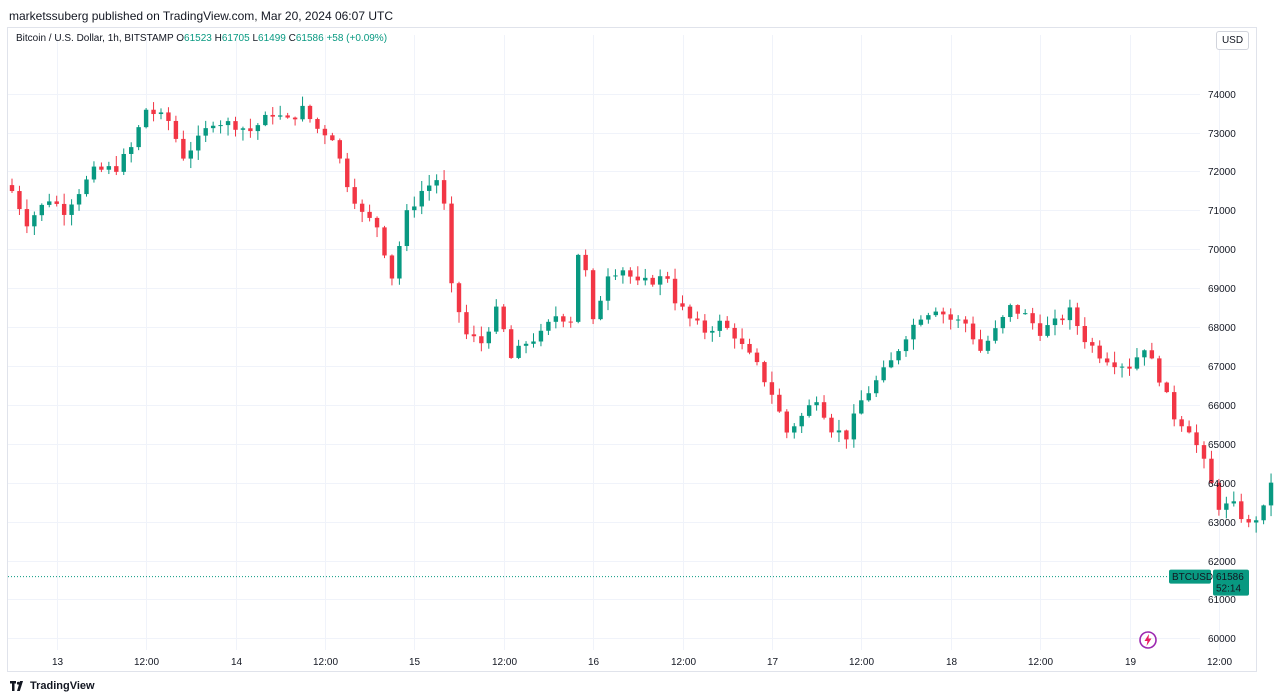 This screenshot has width=1276, height=700. I want to click on lightning-circle-icon, so click(1148, 640).